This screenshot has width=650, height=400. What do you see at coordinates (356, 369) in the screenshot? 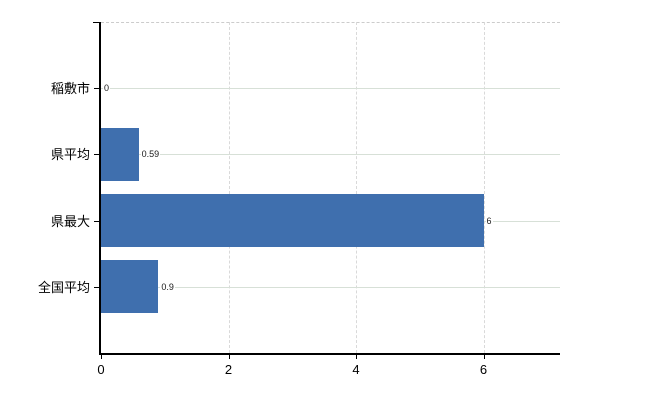
I see `x-tick-label: 4` at bounding box center [356, 369].